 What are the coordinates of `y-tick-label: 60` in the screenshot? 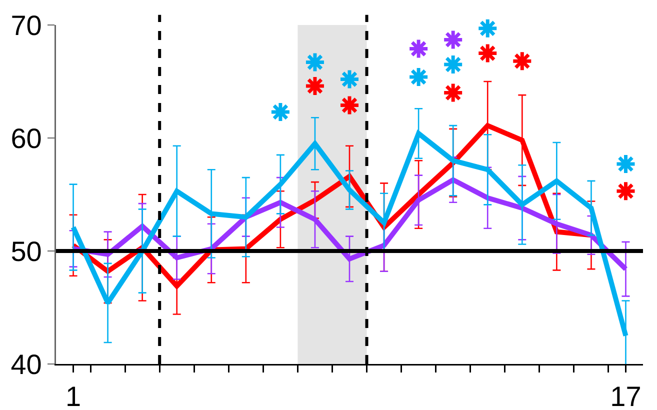 It's located at (26, 138).